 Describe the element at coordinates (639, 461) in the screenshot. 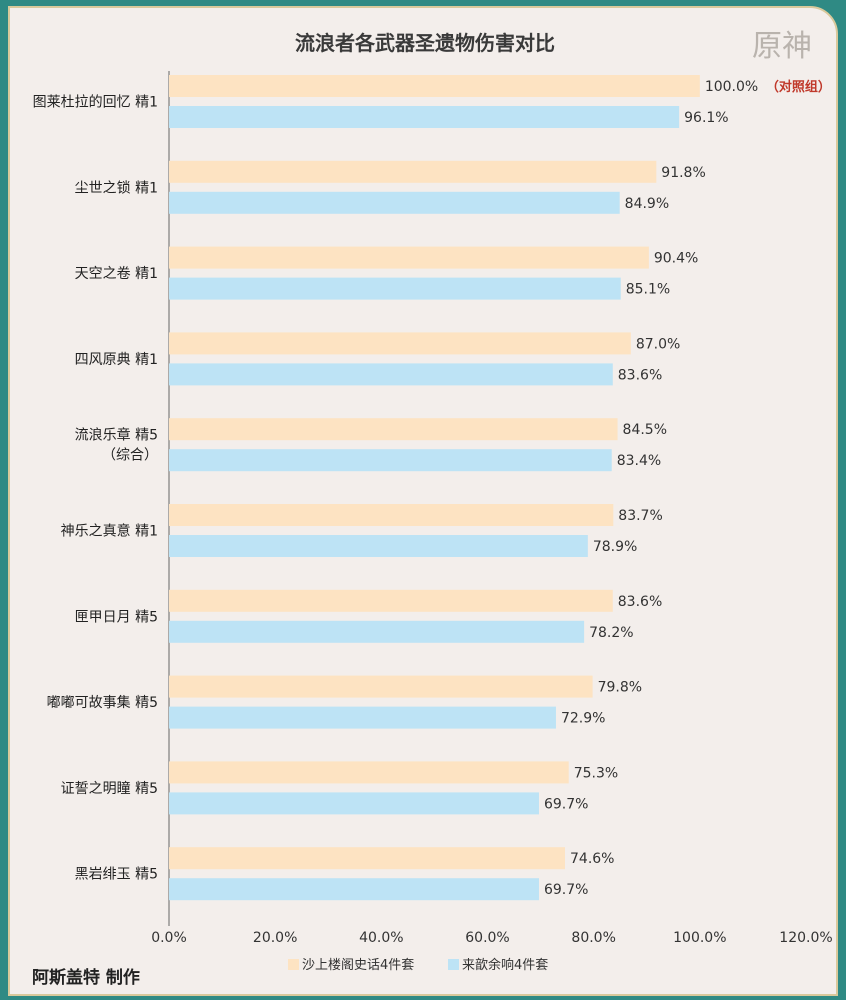

I see `data-label: 83.4%` at that location.